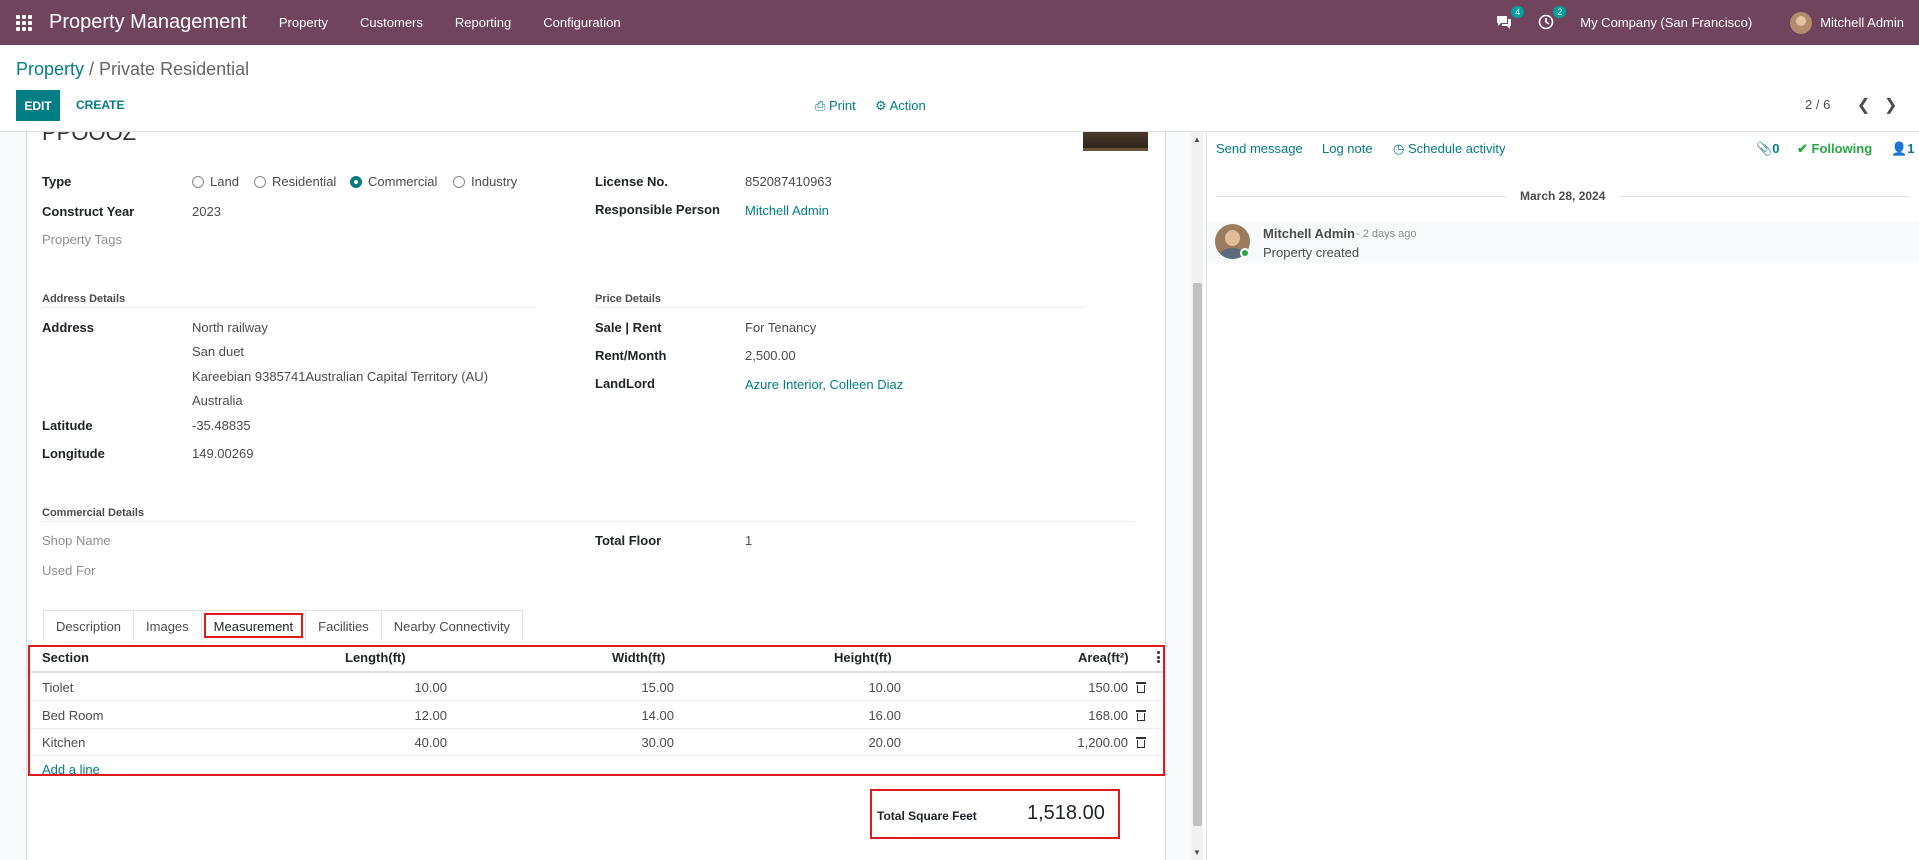  What do you see at coordinates (57, 181) in the screenshot?
I see `type-label: Type` at bounding box center [57, 181].